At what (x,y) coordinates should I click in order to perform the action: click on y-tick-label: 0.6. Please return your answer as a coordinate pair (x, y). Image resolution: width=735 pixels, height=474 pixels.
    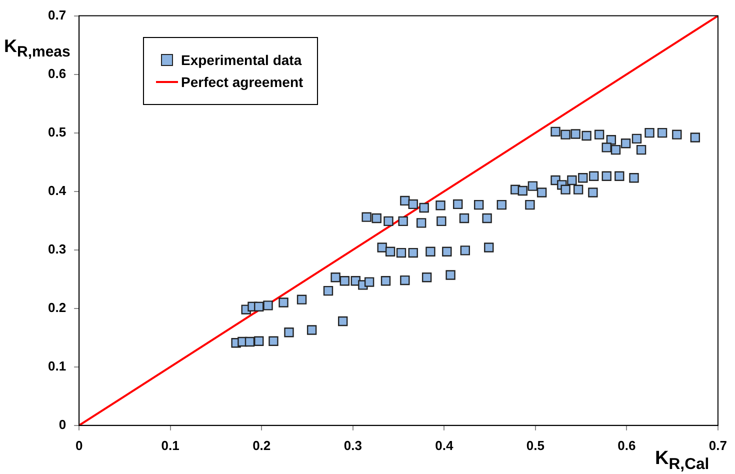
    Looking at the image, I should click on (57, 73).